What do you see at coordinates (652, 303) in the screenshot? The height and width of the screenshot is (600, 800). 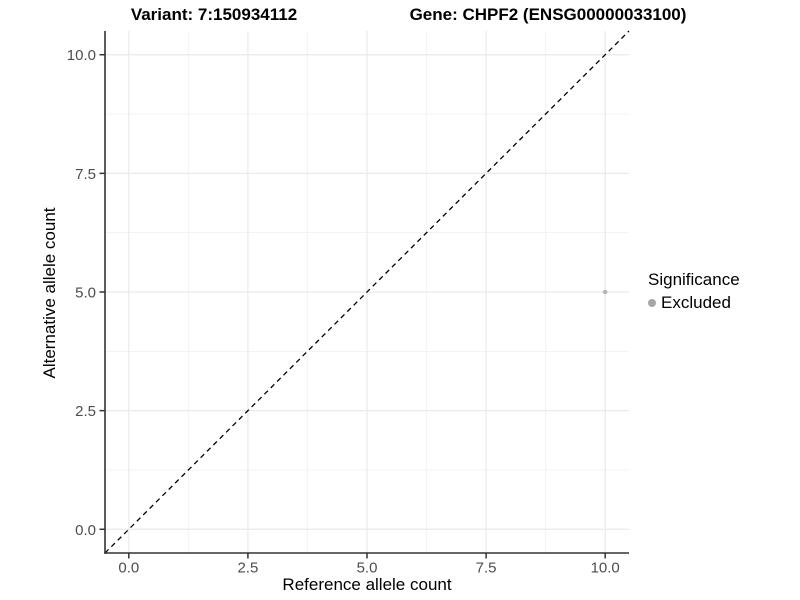 I see `excluded-point-icon` at bounding box center [652, 303].